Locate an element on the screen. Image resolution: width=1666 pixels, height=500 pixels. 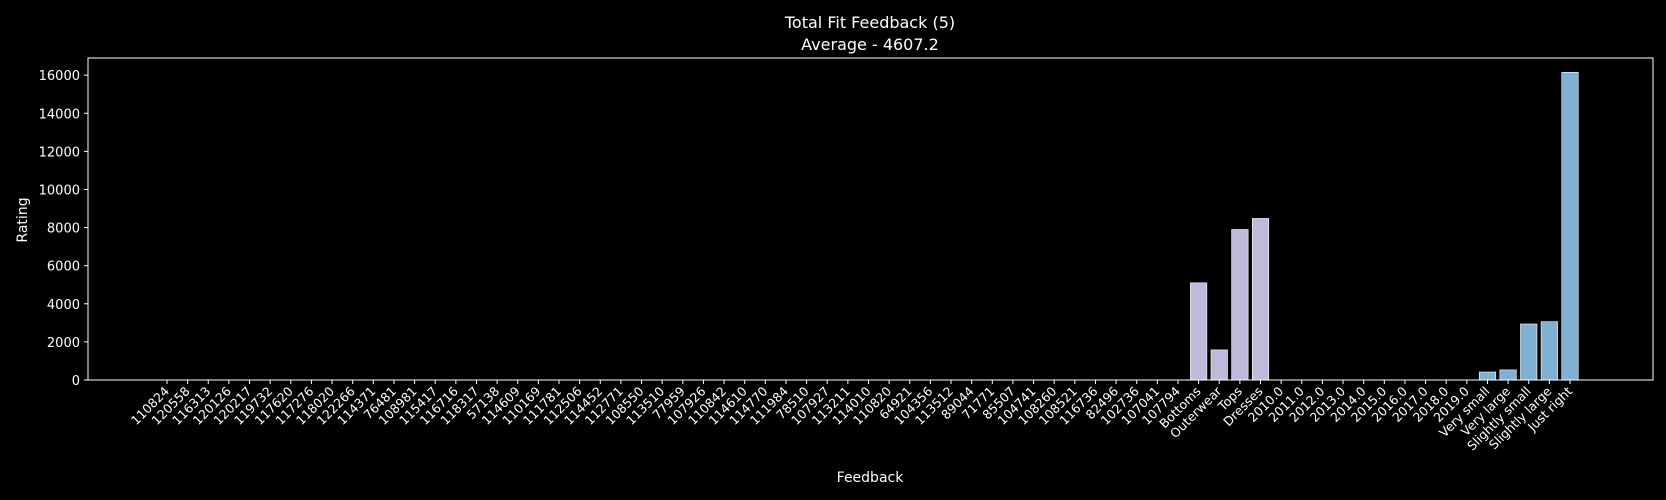
x-axis-label: Feedback is located at coordinates (871, 478).